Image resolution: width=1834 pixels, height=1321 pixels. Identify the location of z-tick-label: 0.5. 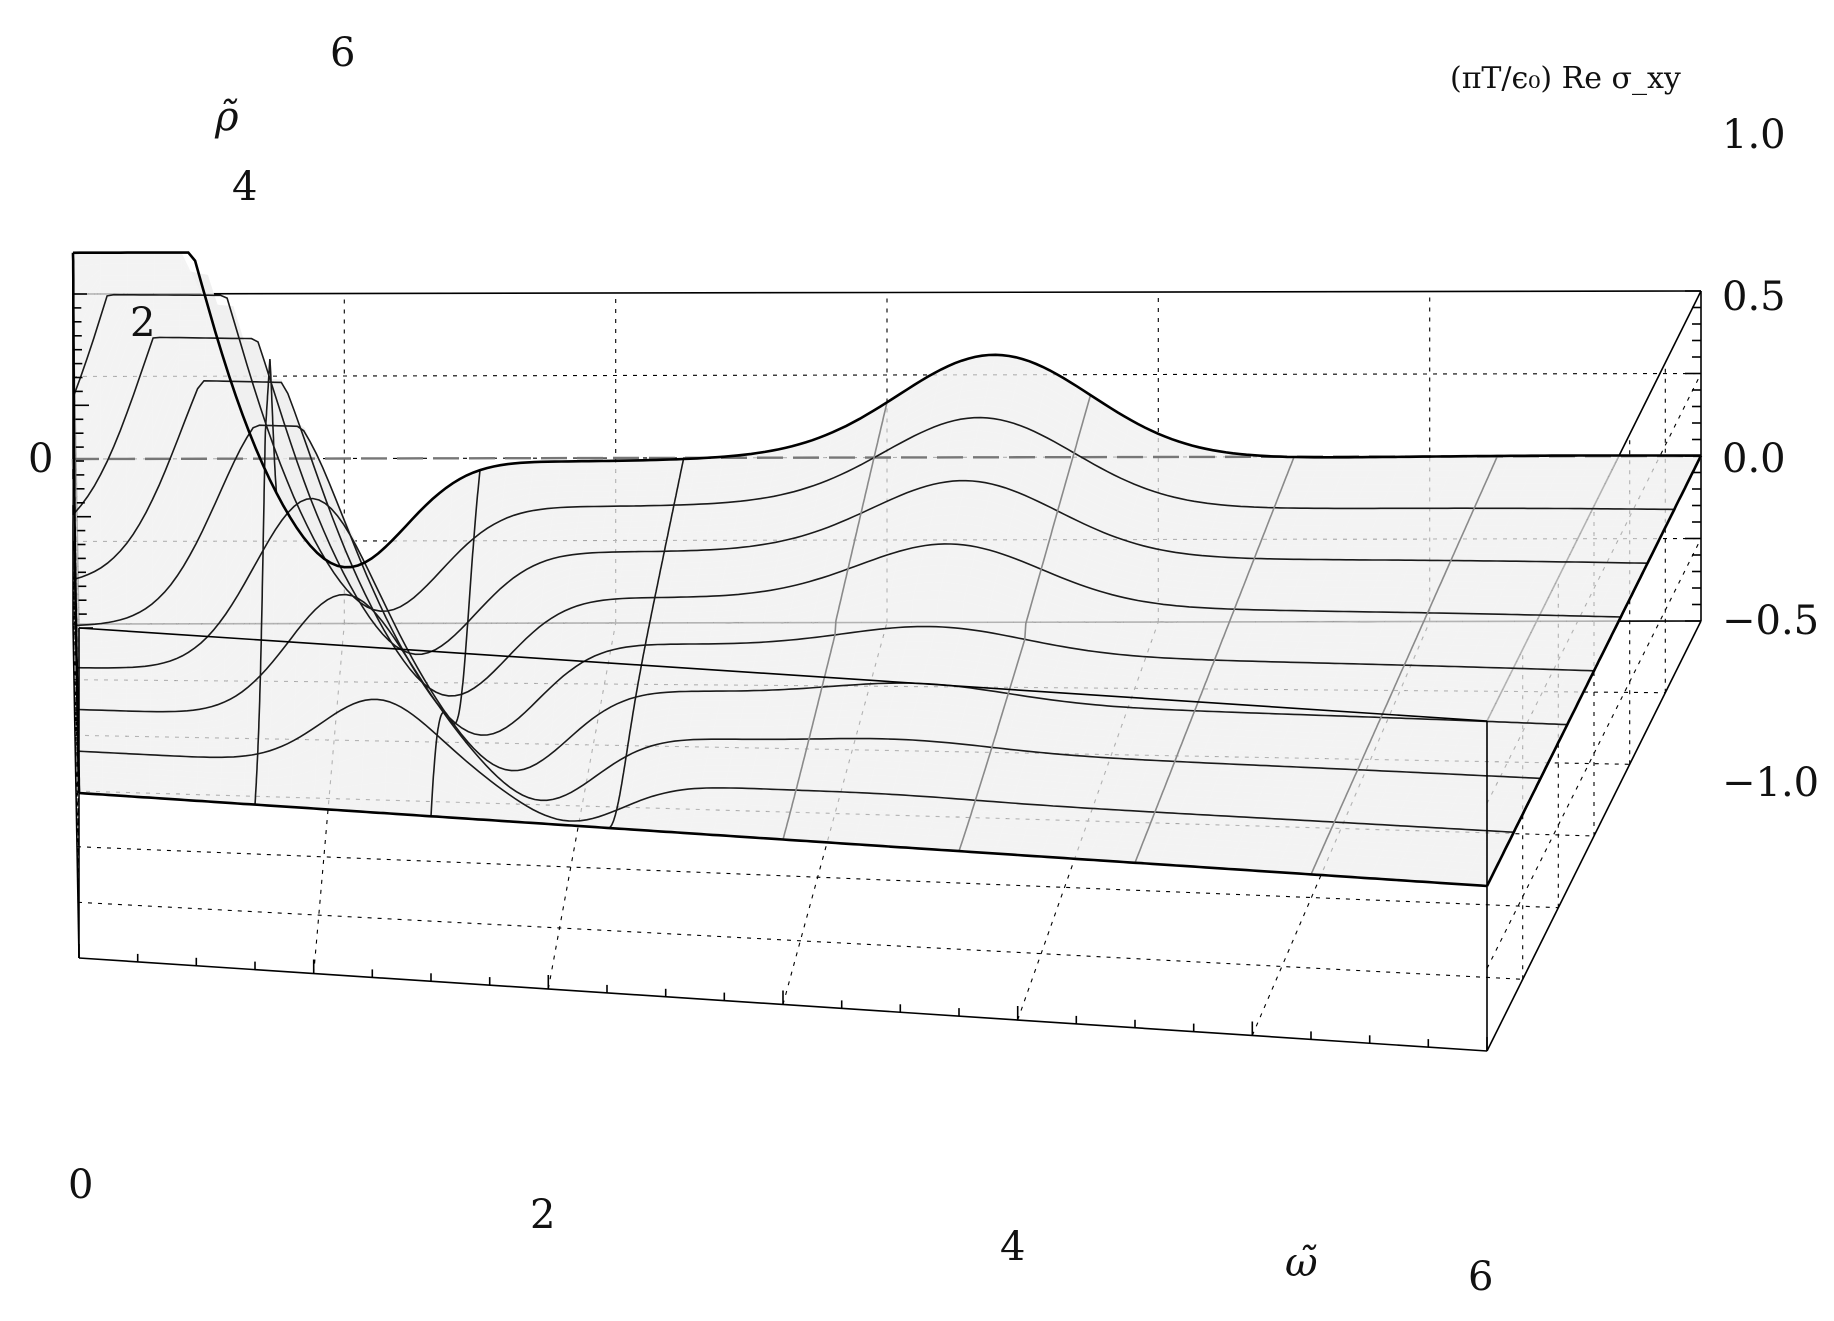
(1754, 297).